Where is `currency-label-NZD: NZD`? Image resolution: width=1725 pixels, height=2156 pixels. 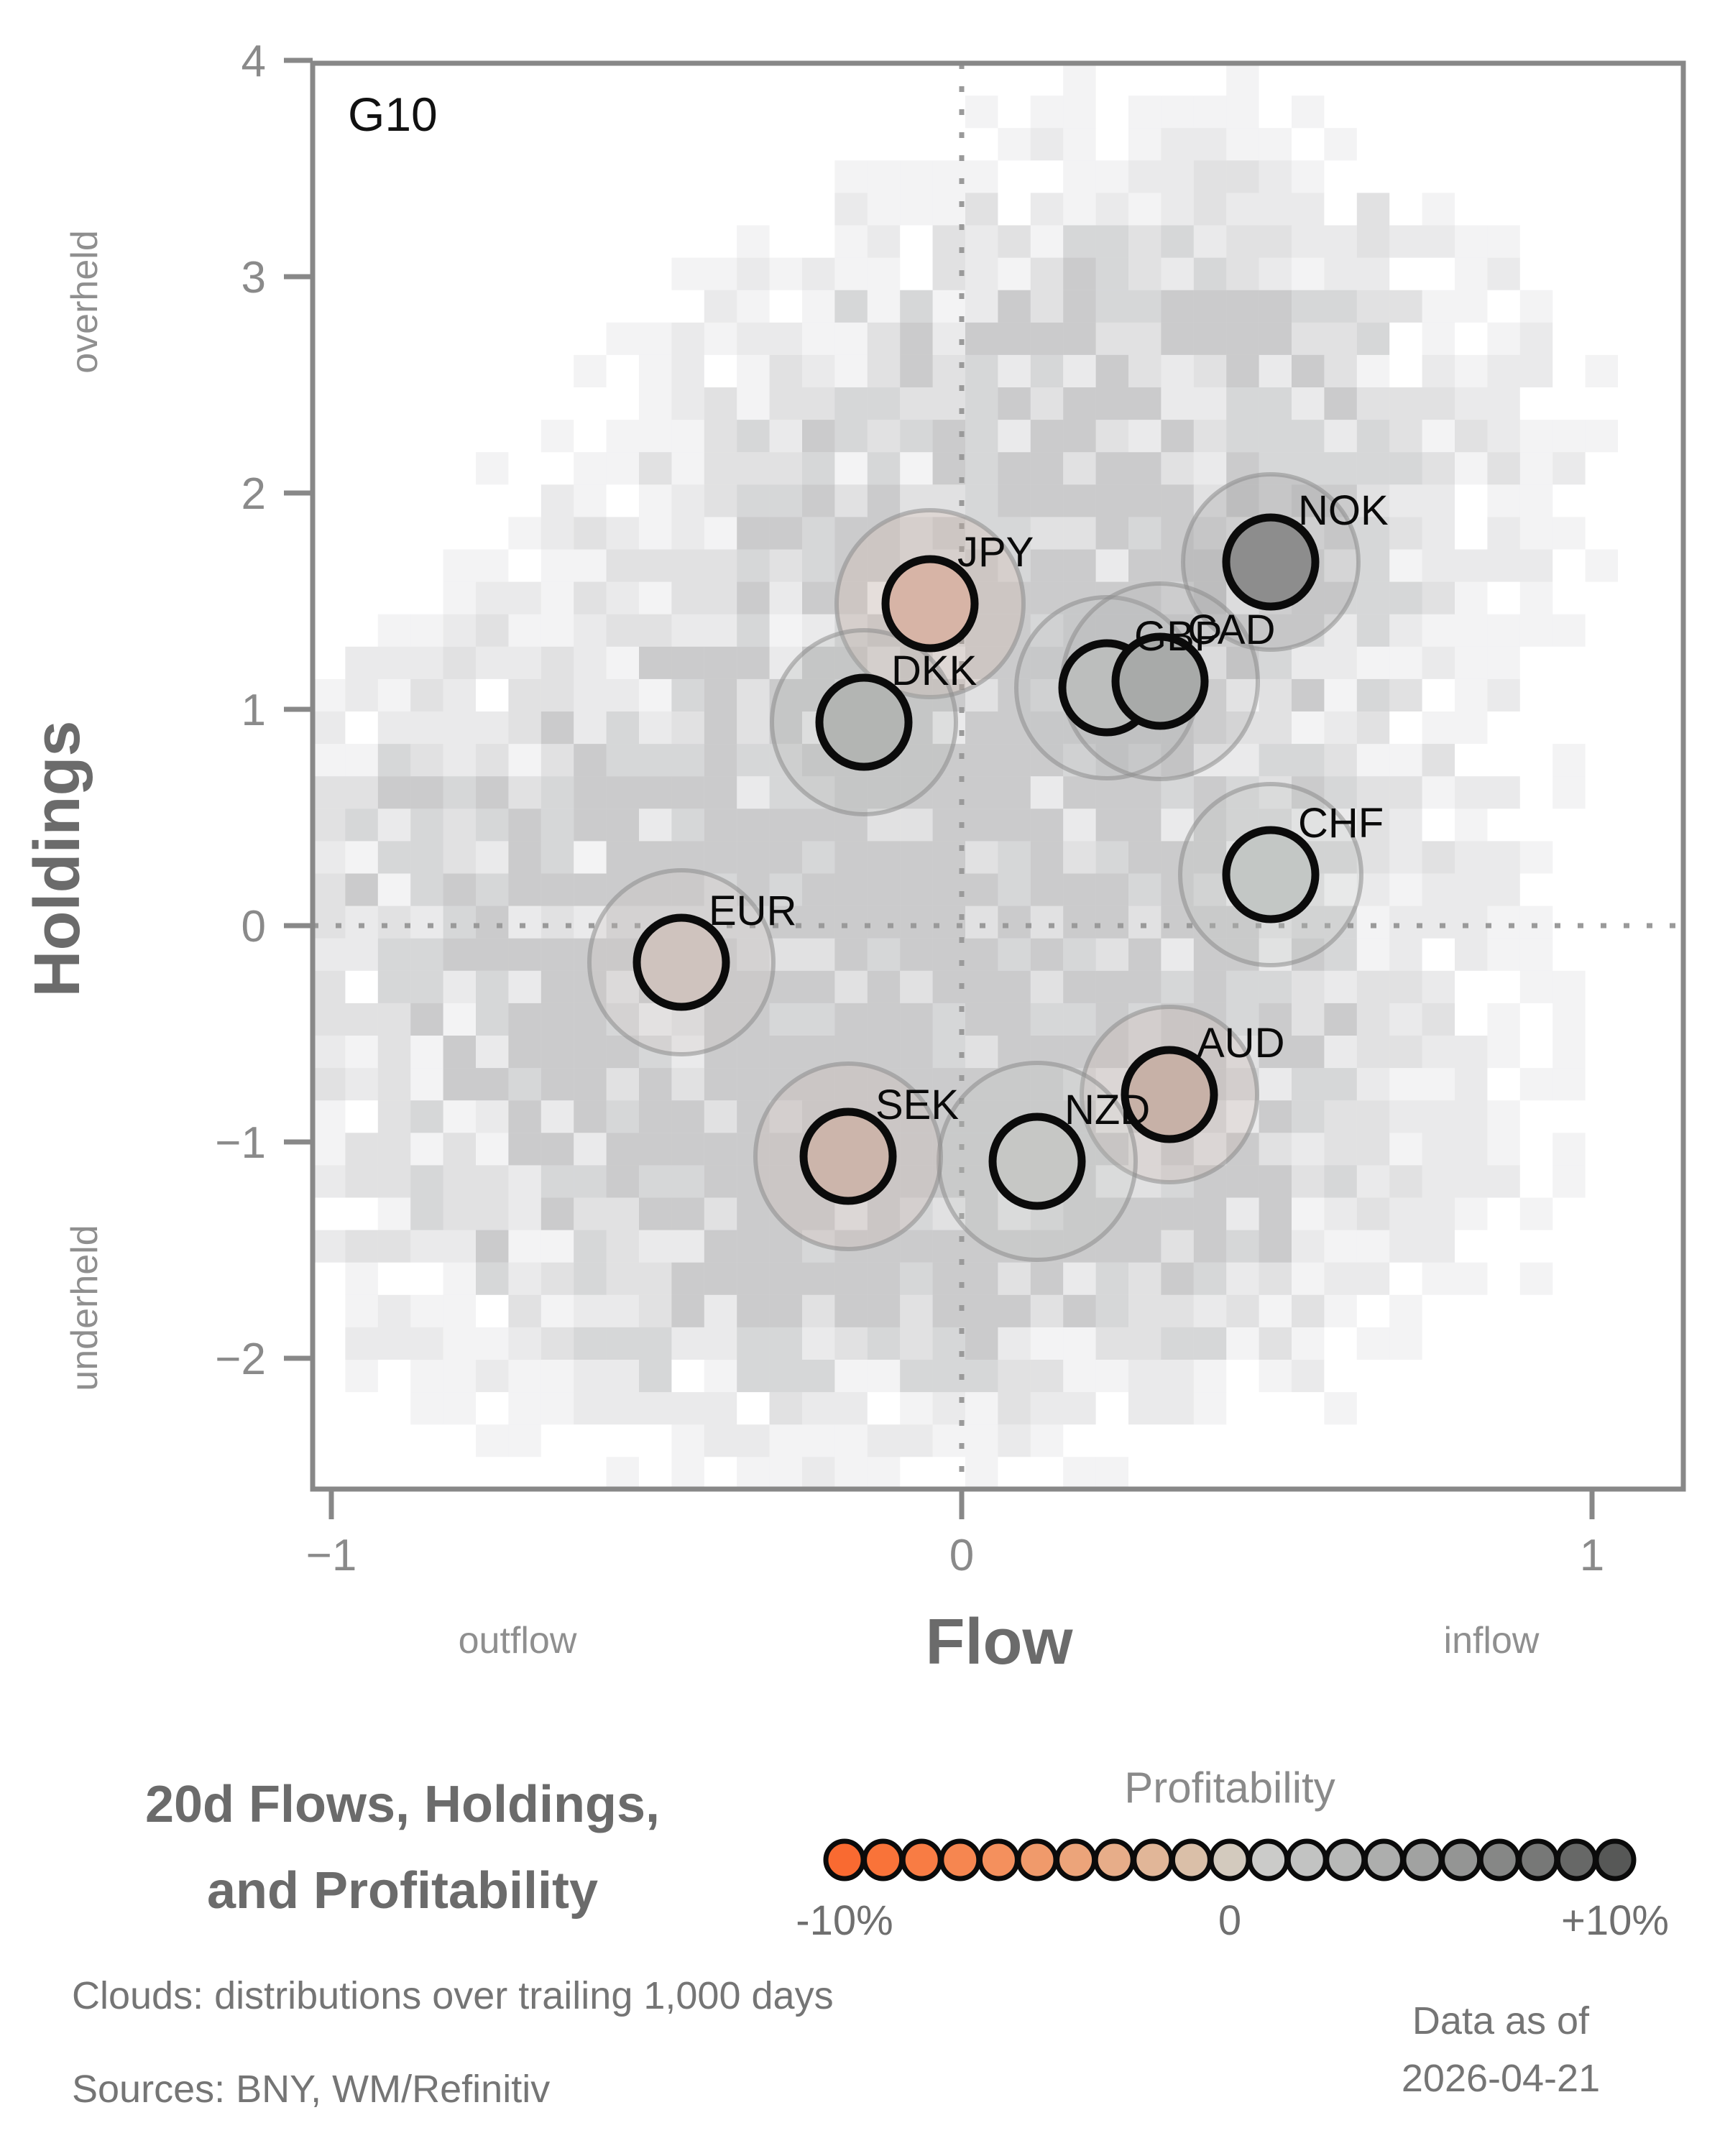
currency-label-NZD: NZD is located at coordinates (1107, 1110).